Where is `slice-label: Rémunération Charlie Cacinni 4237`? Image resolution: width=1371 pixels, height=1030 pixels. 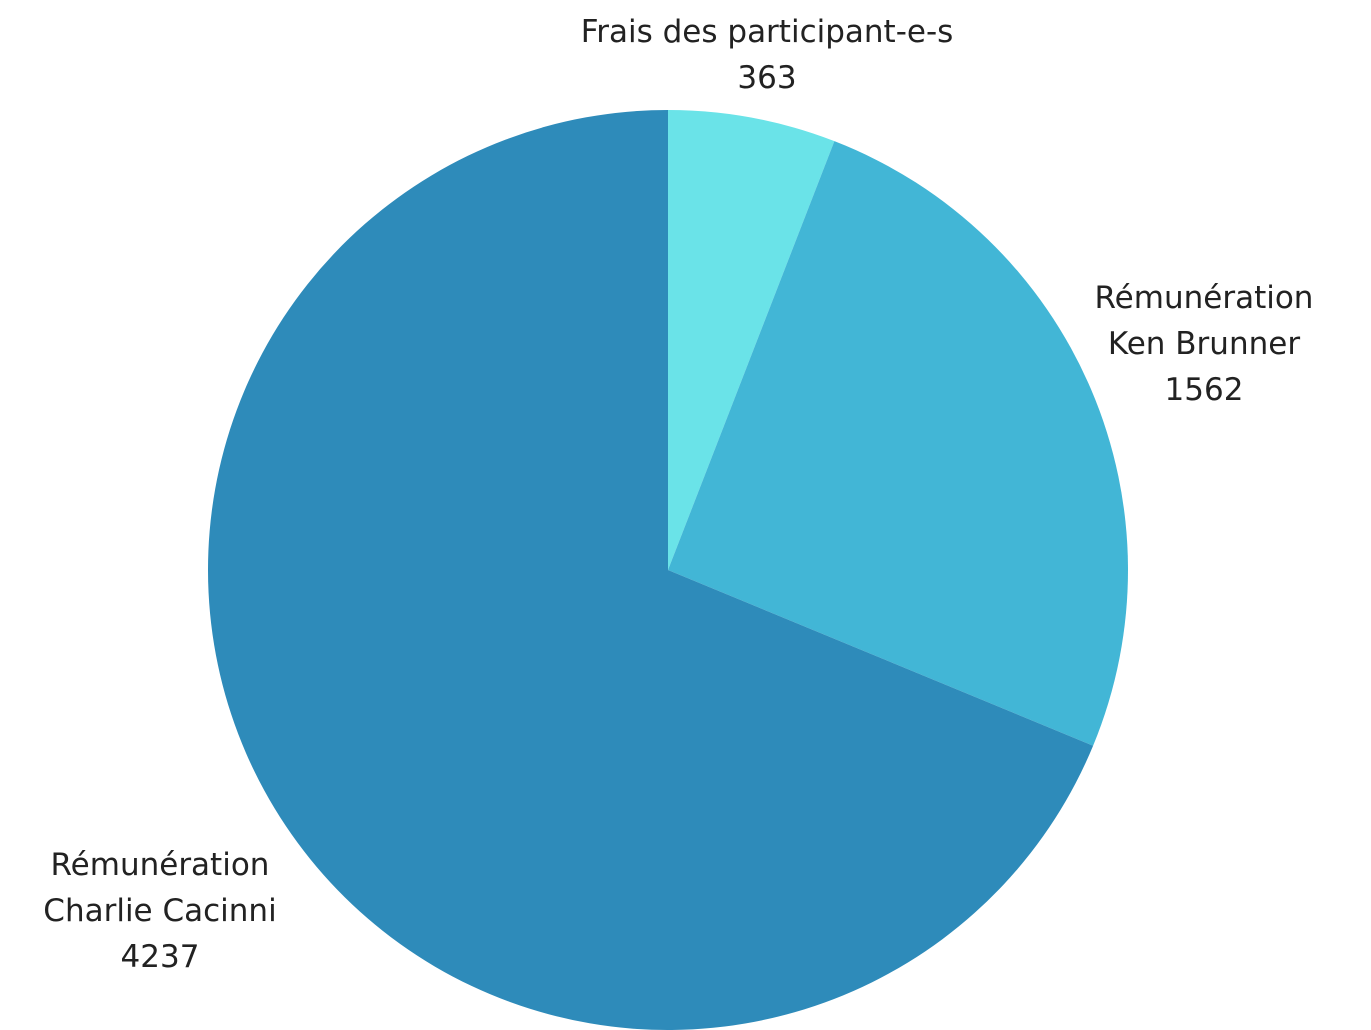
slice-label: Rémunération Charlie Cacinni 4237 is located at coordinates (159, 911).